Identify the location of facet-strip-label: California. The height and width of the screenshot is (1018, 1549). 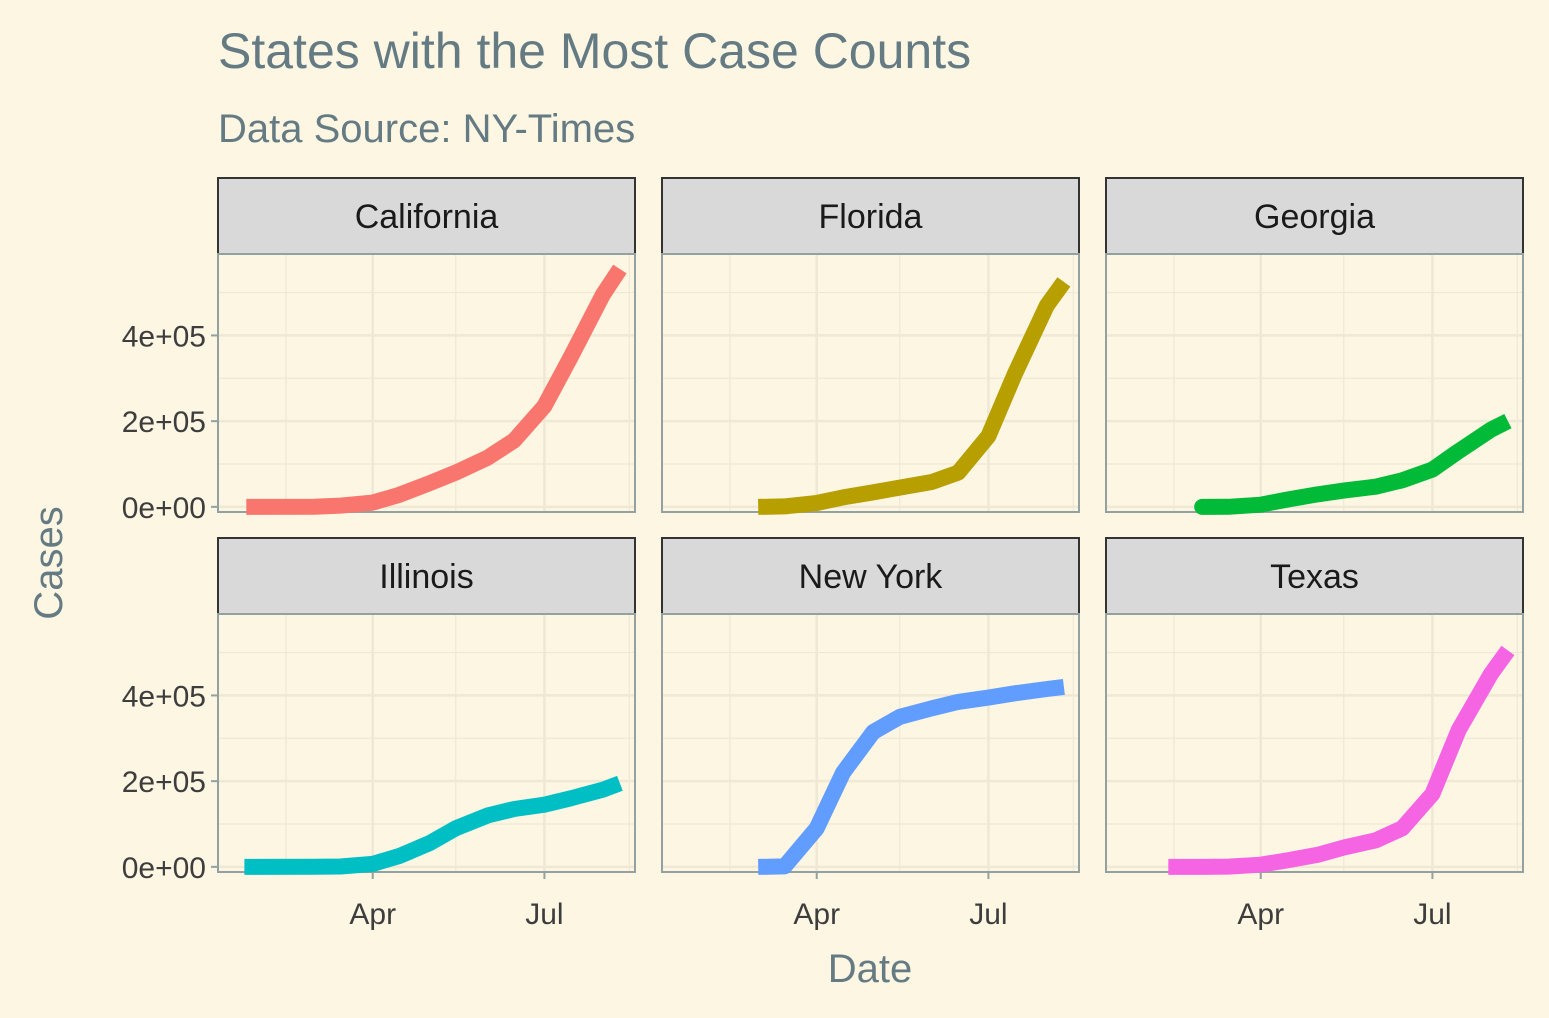
(427, 217).